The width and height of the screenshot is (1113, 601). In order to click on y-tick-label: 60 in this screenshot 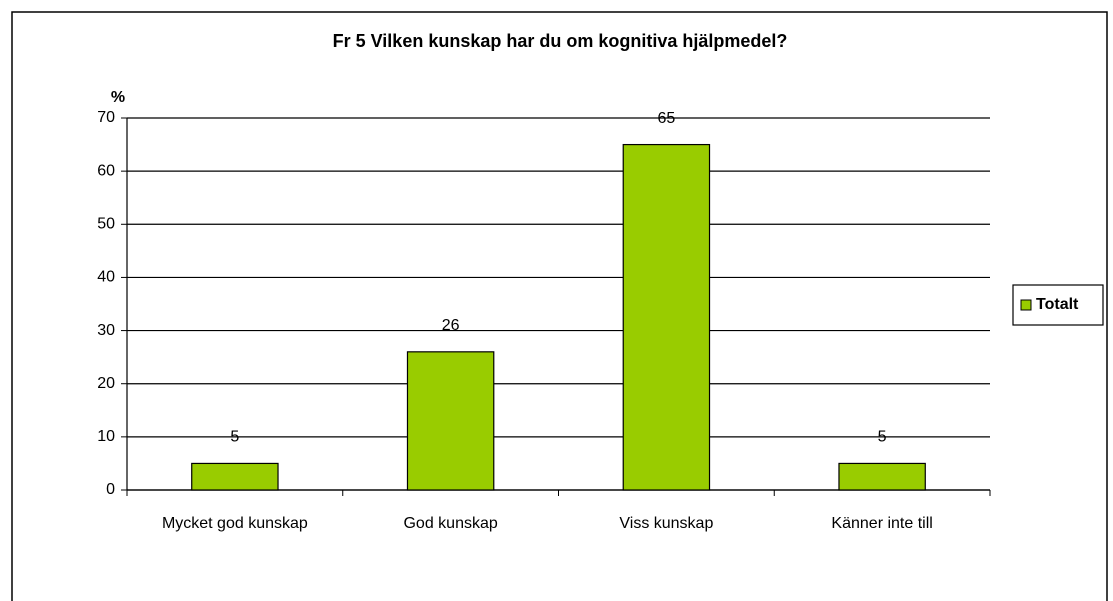, I will do `click(106, 170)`.